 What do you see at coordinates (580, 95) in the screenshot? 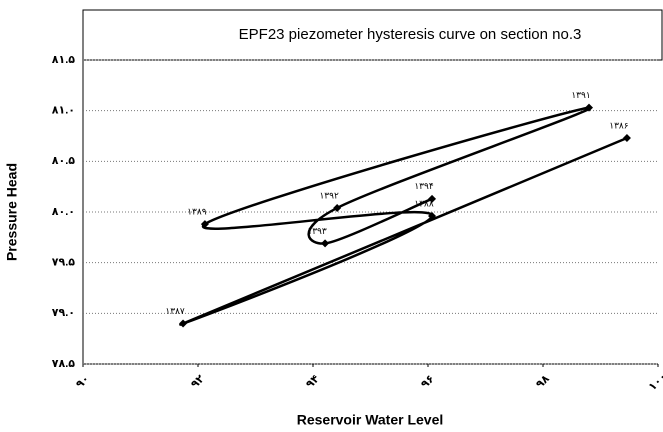
I see `point-label: ۱۳۹۱` at bounding box center [580, 95].